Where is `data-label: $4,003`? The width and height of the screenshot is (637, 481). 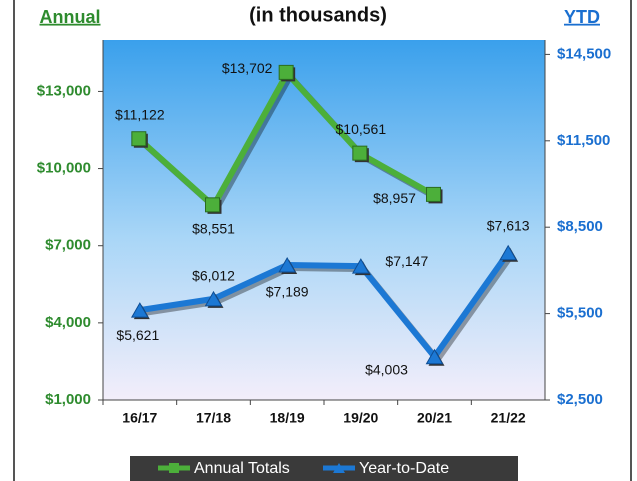 data-label: $4,003 is located at coordinates (386, 369).